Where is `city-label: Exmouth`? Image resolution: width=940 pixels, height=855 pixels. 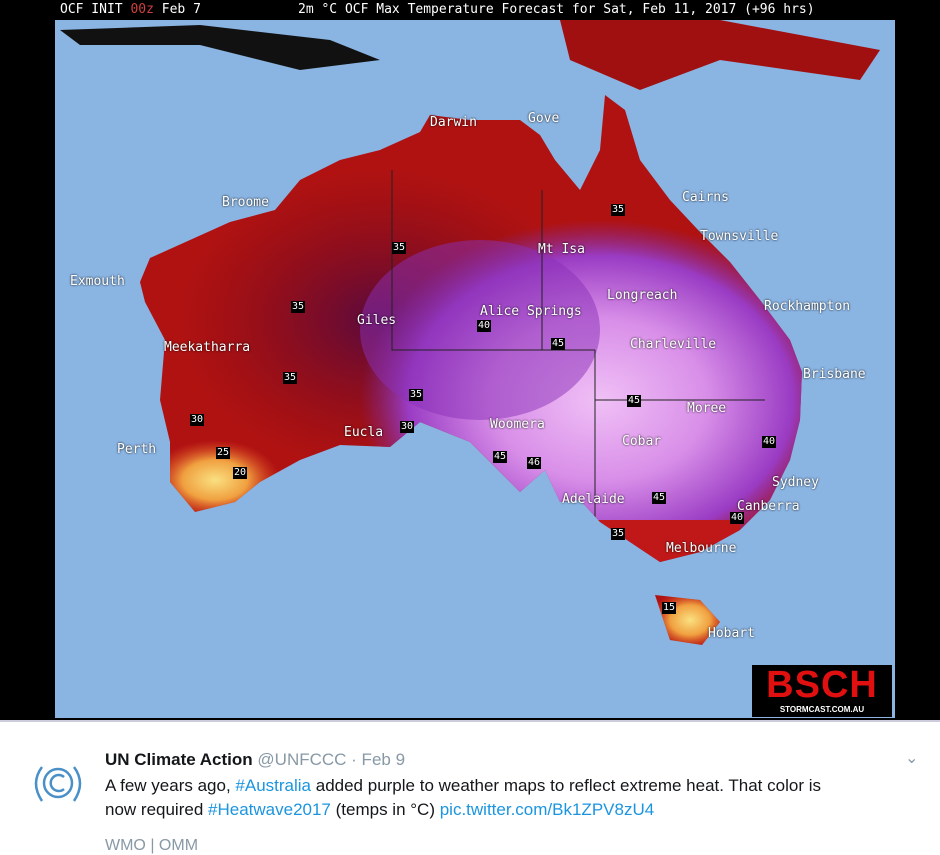
city-label: Exmouth is located at coordinates (97, 281).